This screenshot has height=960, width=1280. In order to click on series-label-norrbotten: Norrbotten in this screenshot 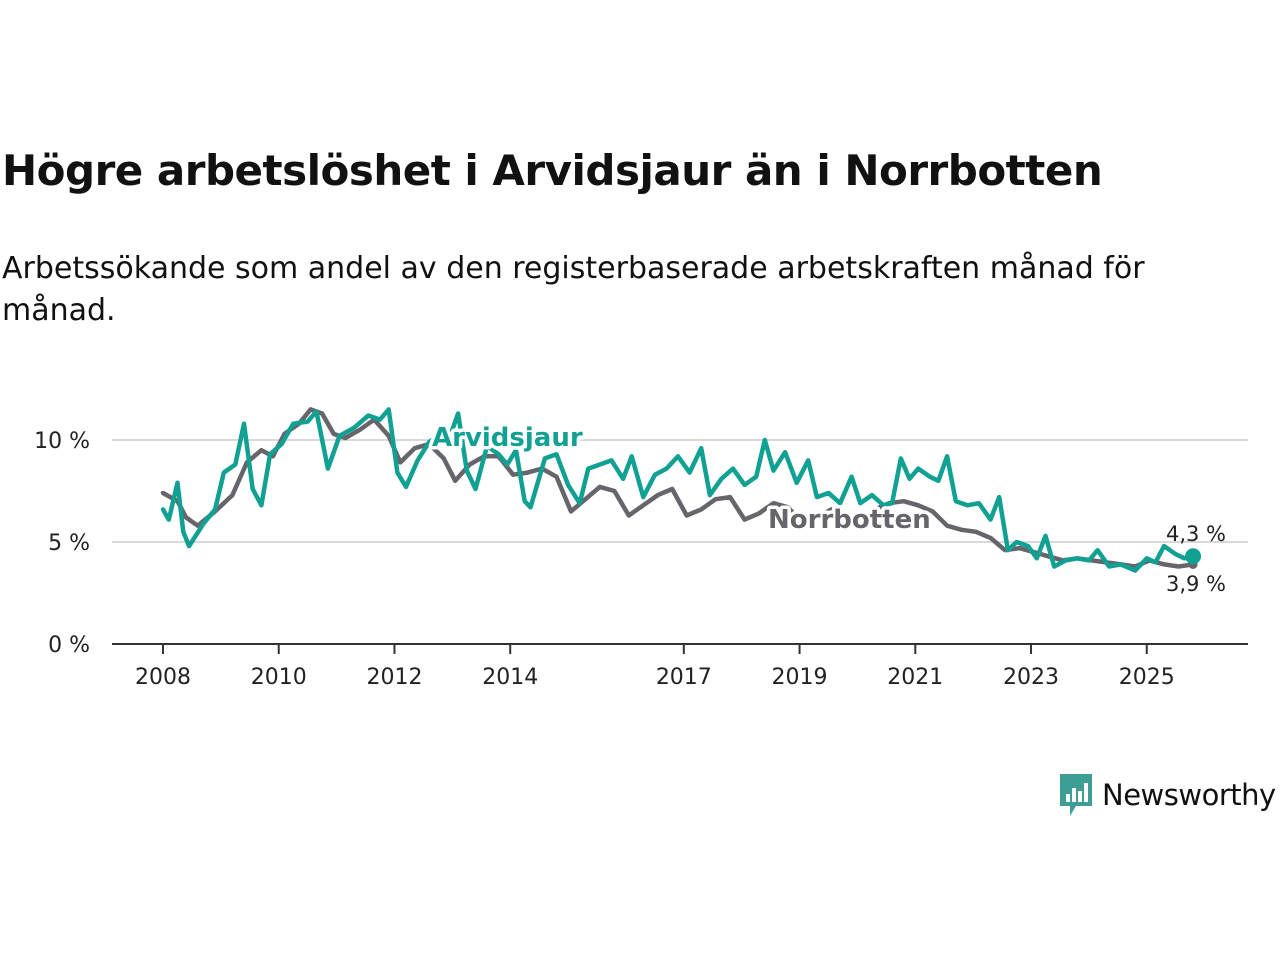, I will do `click(849, 520)`.